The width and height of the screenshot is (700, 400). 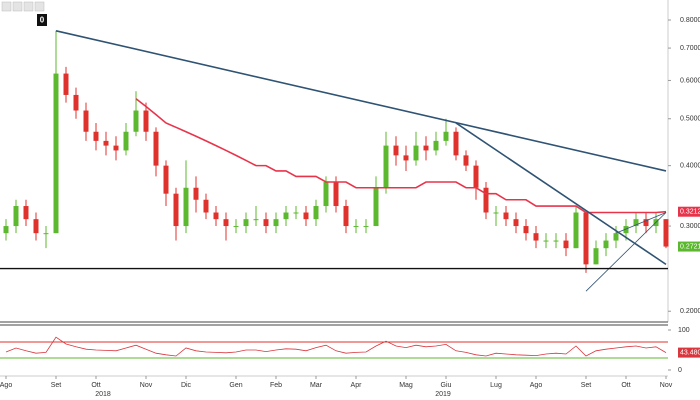 What do you see at coordinates (690, 20) in the screenshot?
I see `y-tick-label: 0.8000` at bounding box center [690, 20].